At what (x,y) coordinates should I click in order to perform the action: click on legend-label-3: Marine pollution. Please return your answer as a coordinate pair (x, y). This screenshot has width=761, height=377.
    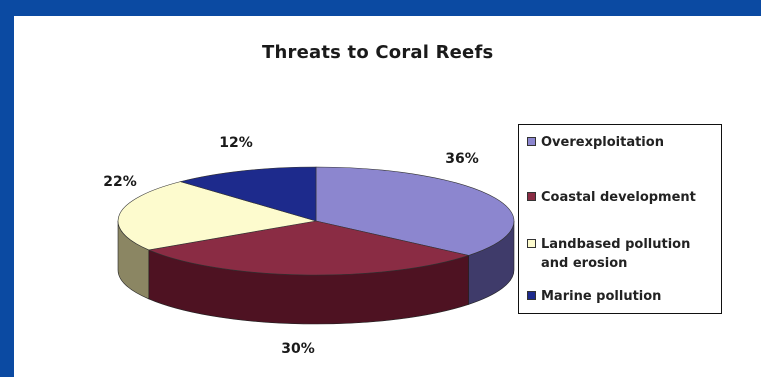
    Looking at the image, I should click on (601, 296).